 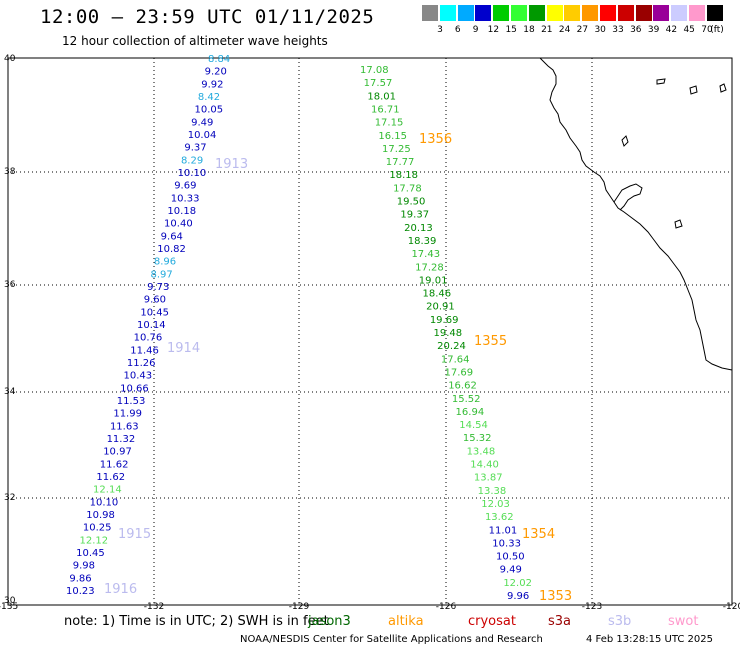 What do you see at coordinates (385, 109) in the screenshot?
I see `swh-value: 16.71` at bounding box center [385, 109].